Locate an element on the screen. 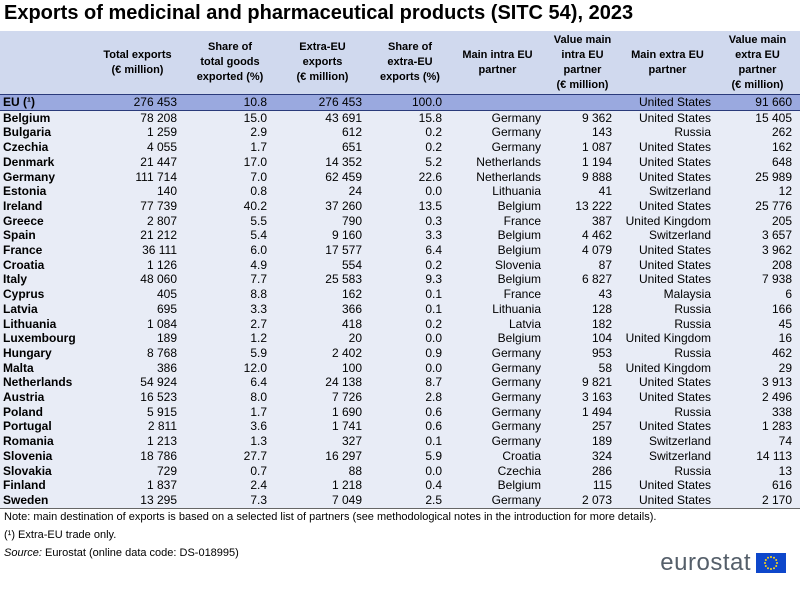 This screenshot has width=800, height=590. table-cell: 5.4 is located at coordinates (258, 235).